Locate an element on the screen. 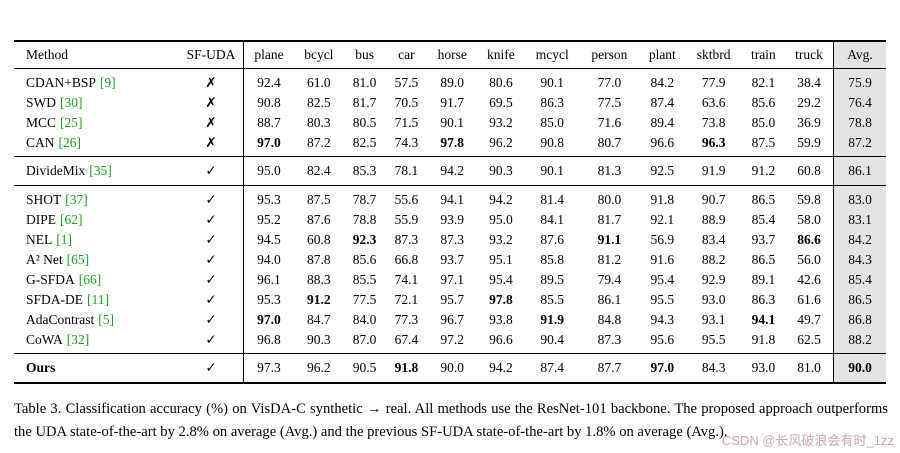 Image resolution: width=900 pixels, height=453 pixels. value-cell: 91.7 is located at coordinates (452, 103).